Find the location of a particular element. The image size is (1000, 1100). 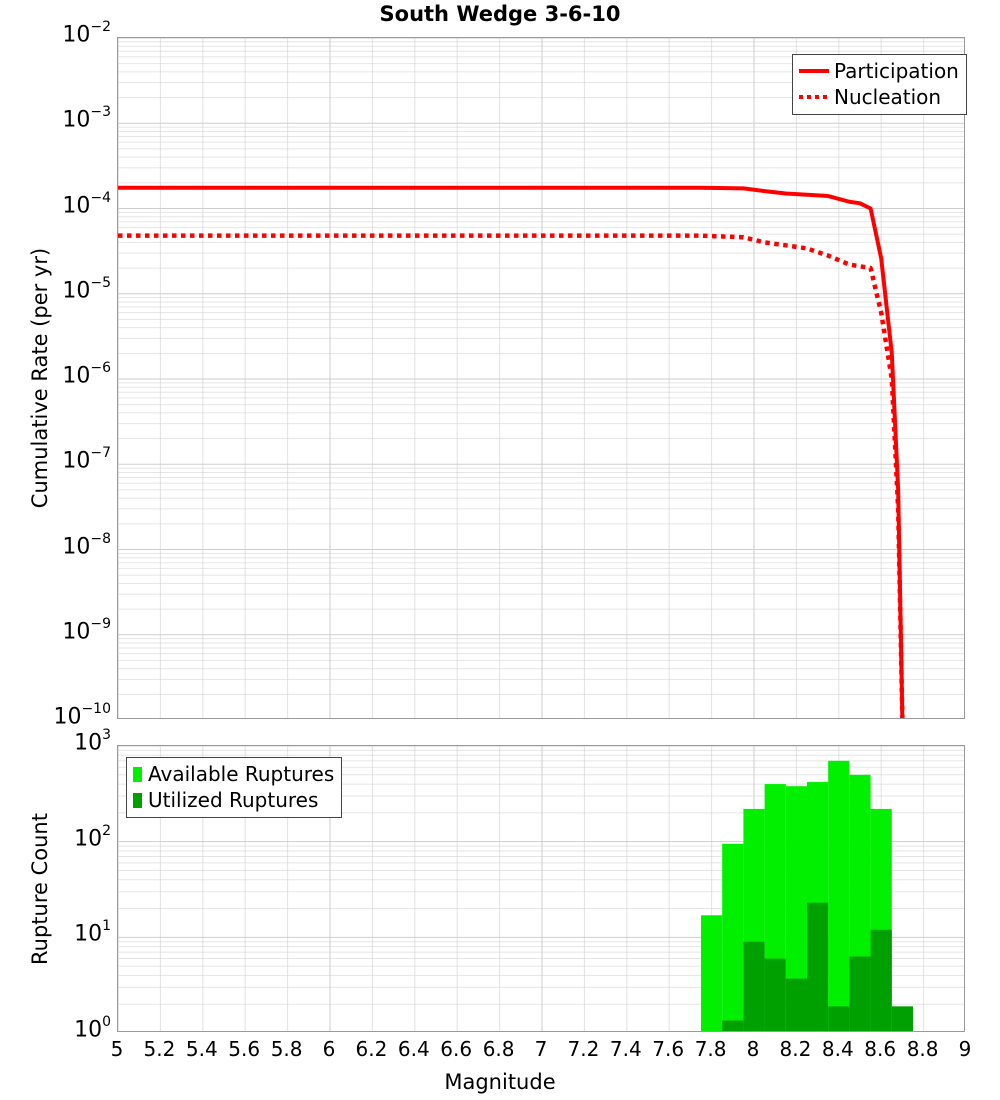

legend-item: Nucleation is located at coordinates (879, 97).